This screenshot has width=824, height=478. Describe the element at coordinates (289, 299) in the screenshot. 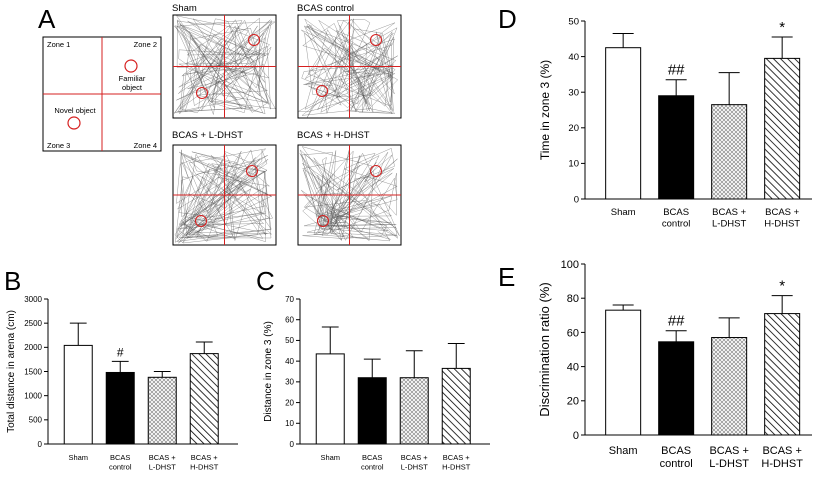

I see `y-tick-label: 70` at that location.